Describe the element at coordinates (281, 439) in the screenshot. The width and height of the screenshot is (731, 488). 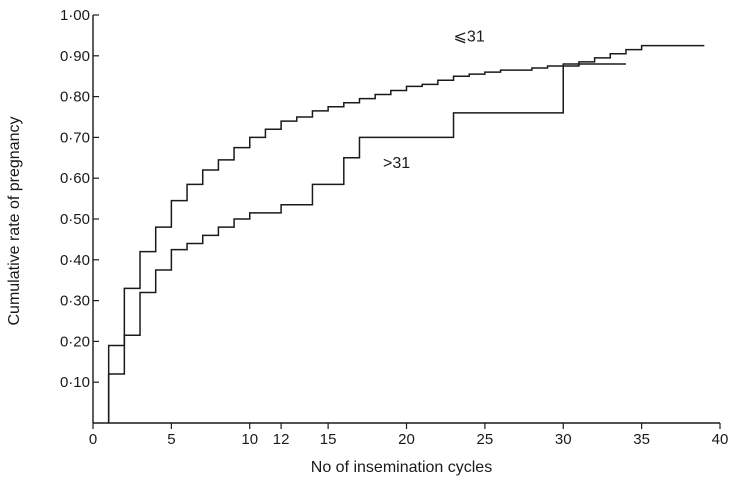
I see `x-tick-label: 12` at that location.